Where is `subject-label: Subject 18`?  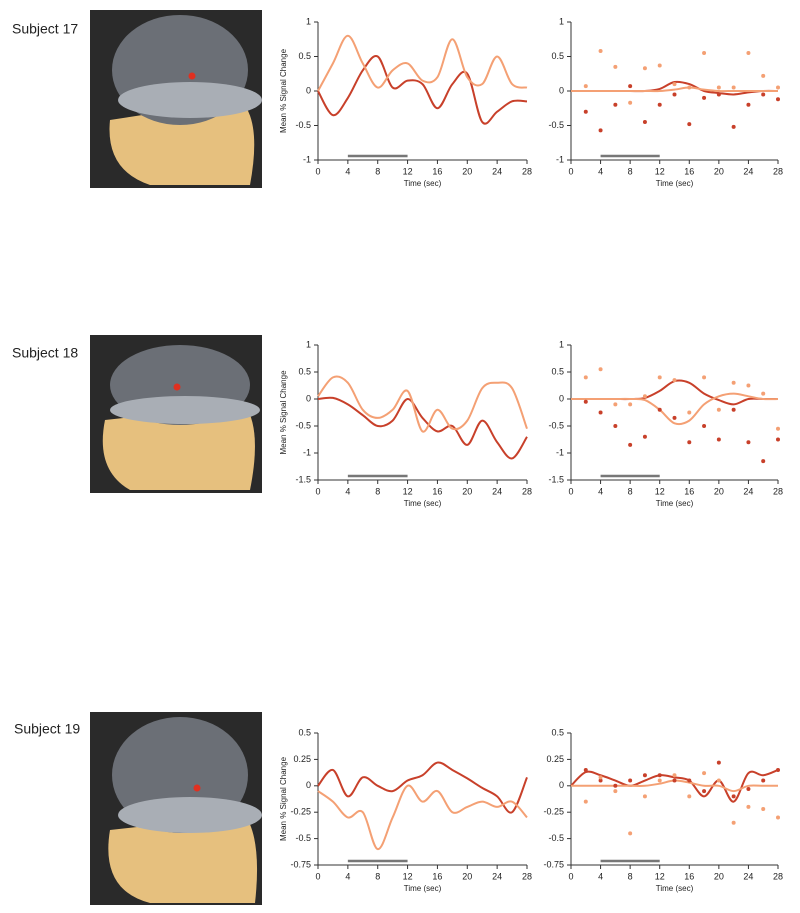 subject-label: Subject 18 is located at coordinates (45, 353).